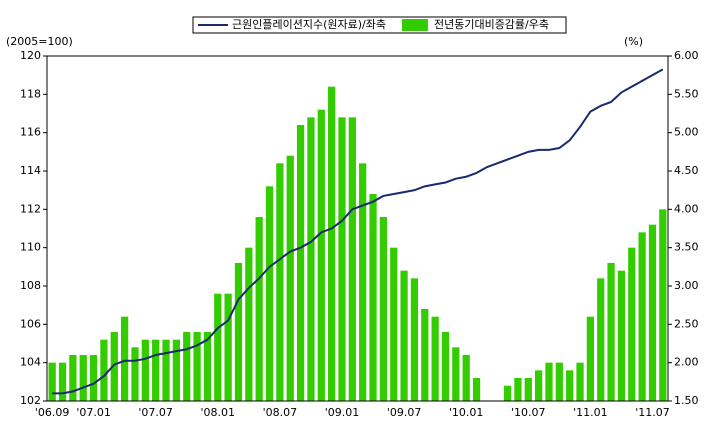  I want to click on y-tick-label: 110, so click(30, 247).